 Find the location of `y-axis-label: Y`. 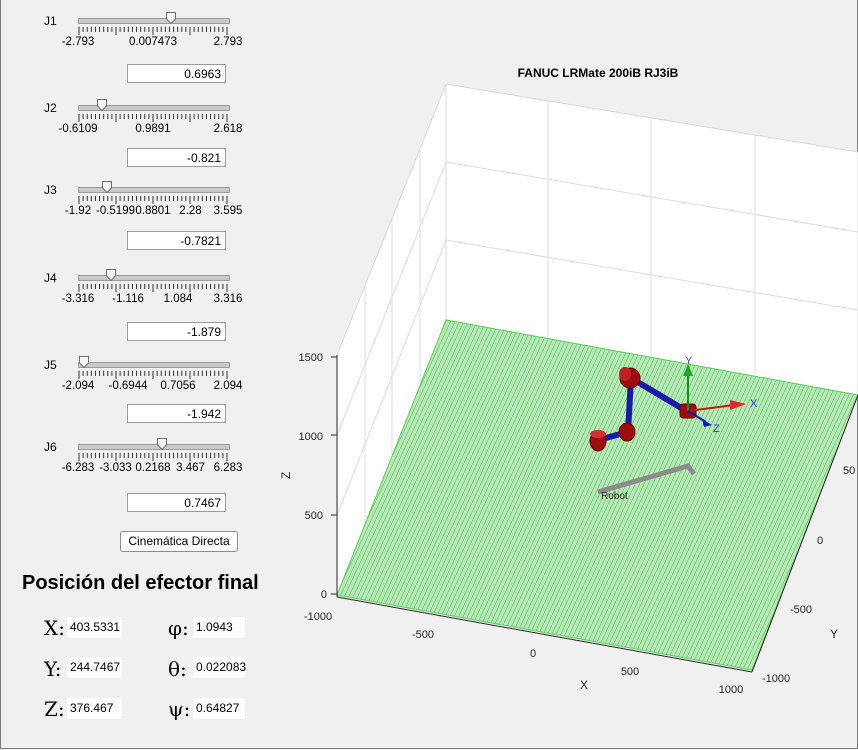

y-axis-label: Y is located at coordinates (834, 634).